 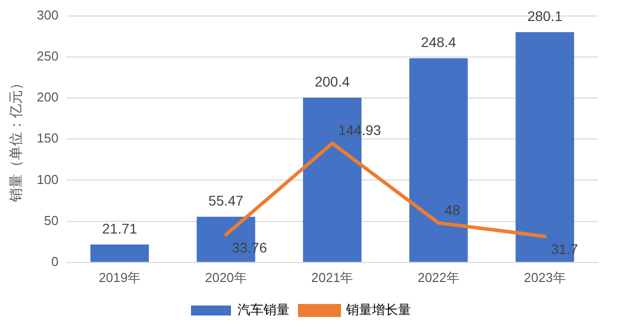 What do you see at coordinates (15, 140) in the screenshot?
I see `y-axis-title: 销量（单位：亿元）` at bounding box center [15, 140].